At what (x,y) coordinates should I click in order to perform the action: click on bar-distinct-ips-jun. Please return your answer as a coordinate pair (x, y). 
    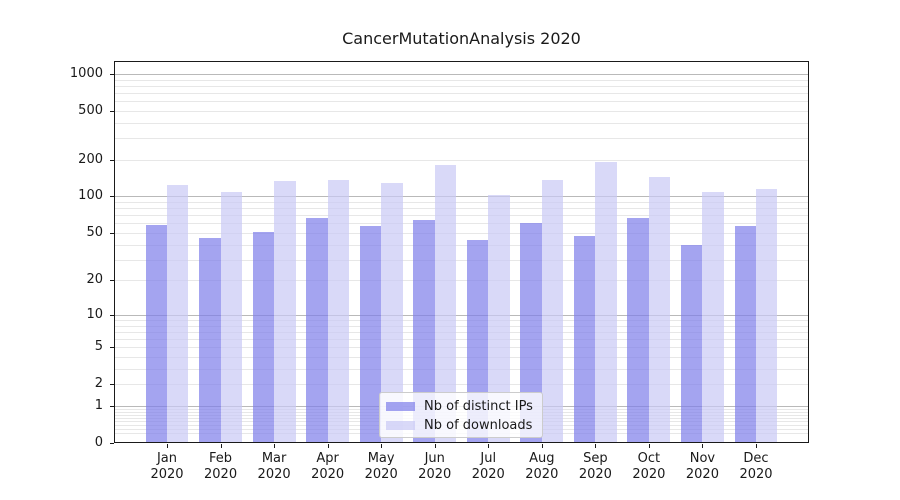
    Looking at the image, I should click on (424, 331).